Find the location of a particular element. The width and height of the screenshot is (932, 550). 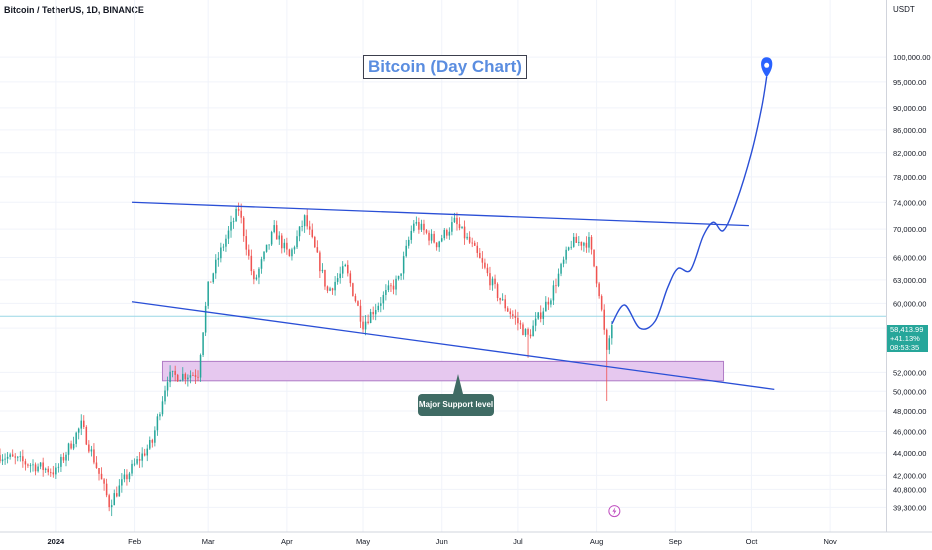

support-zone-layer is located at coordinates (443, 348).